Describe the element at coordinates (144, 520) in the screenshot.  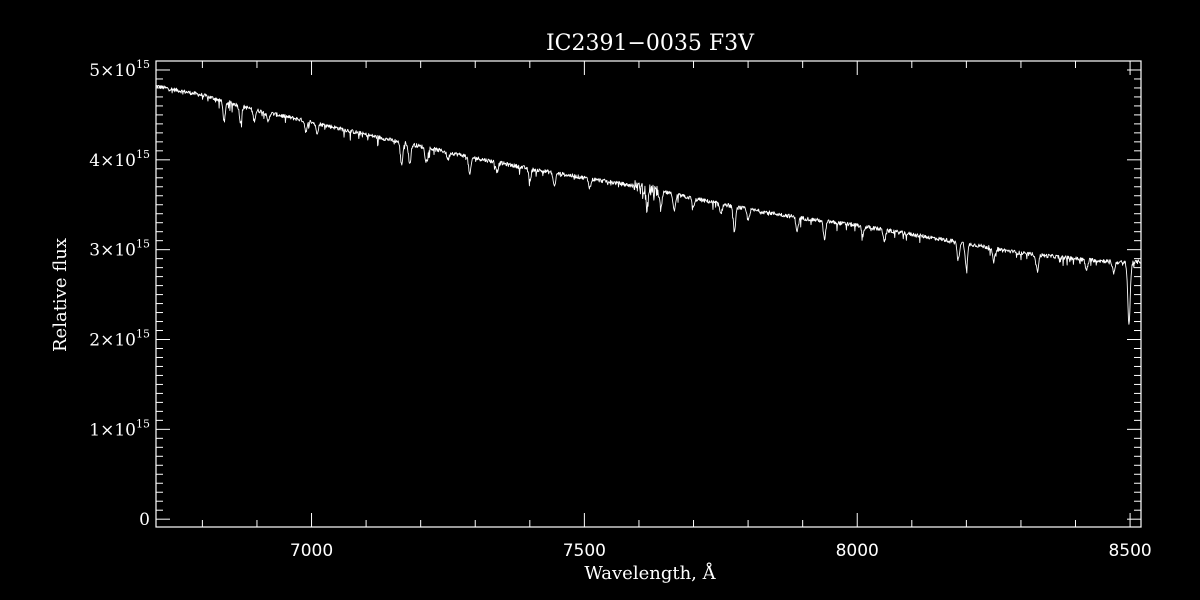
I see `y-tick-label: 0` at that location.